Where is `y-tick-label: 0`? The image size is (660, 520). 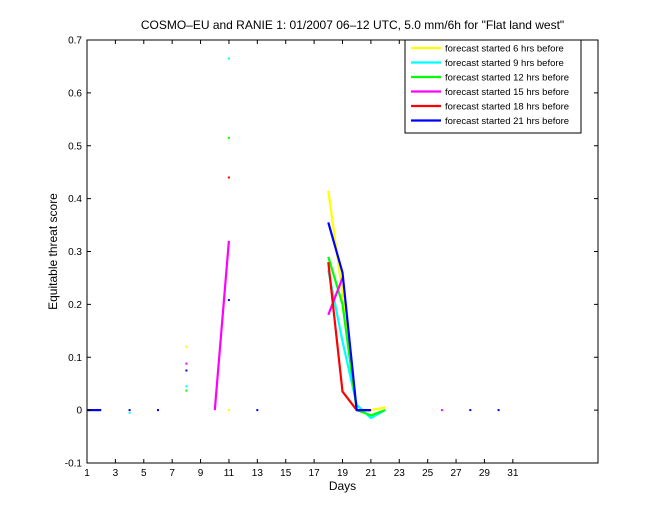
y-tick-label: 0 is located at coordinates (79, 411).